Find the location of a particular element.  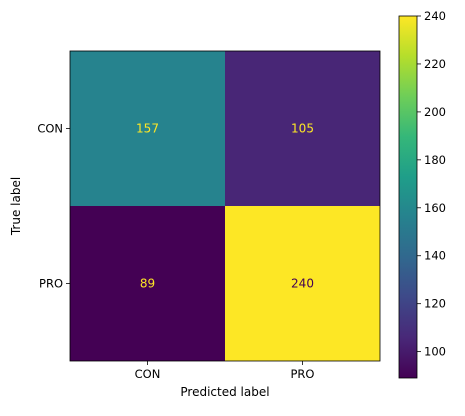

colorbar-tick-label: 160 is located at coordinates (435, 208).